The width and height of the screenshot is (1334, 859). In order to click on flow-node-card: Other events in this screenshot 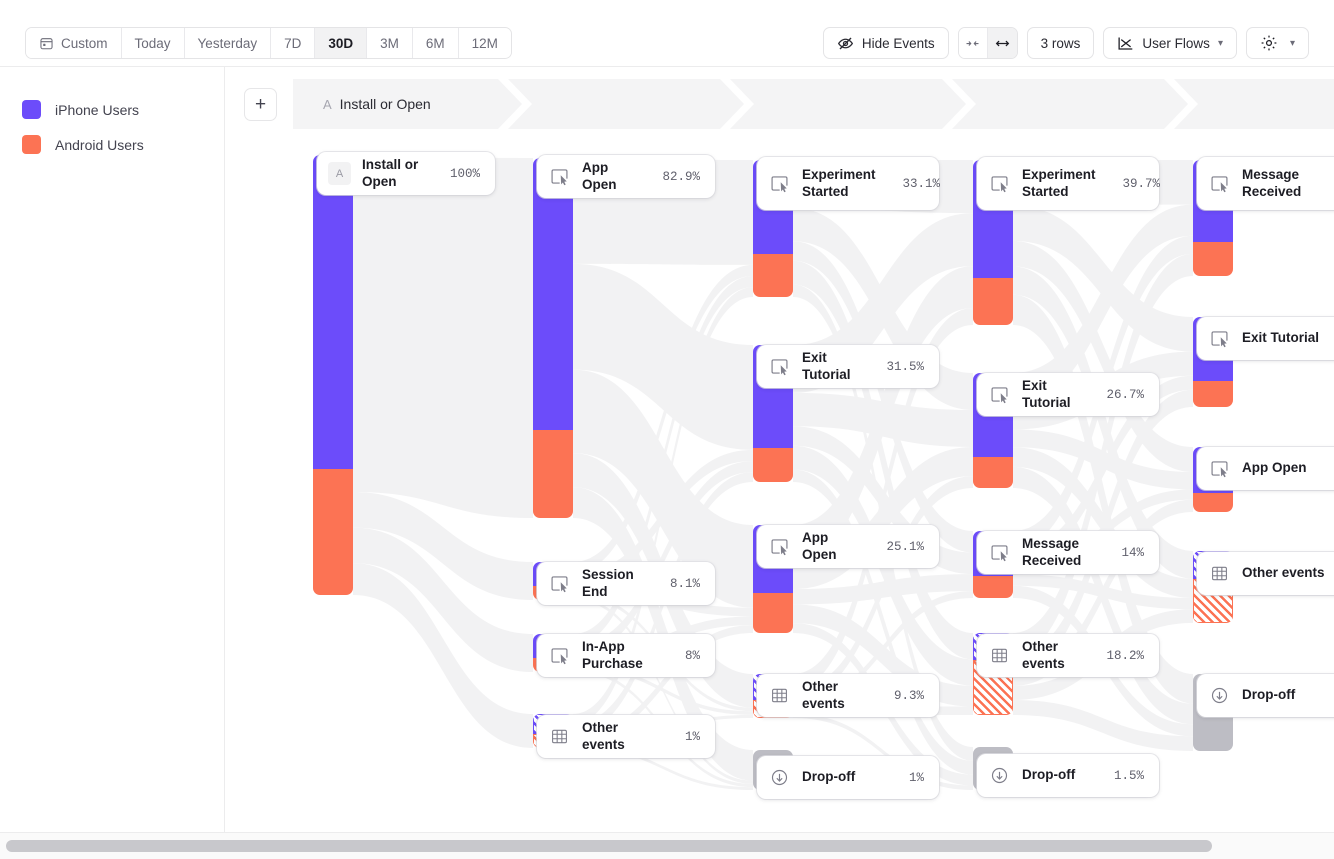, I will do `click(1265, 573)`.